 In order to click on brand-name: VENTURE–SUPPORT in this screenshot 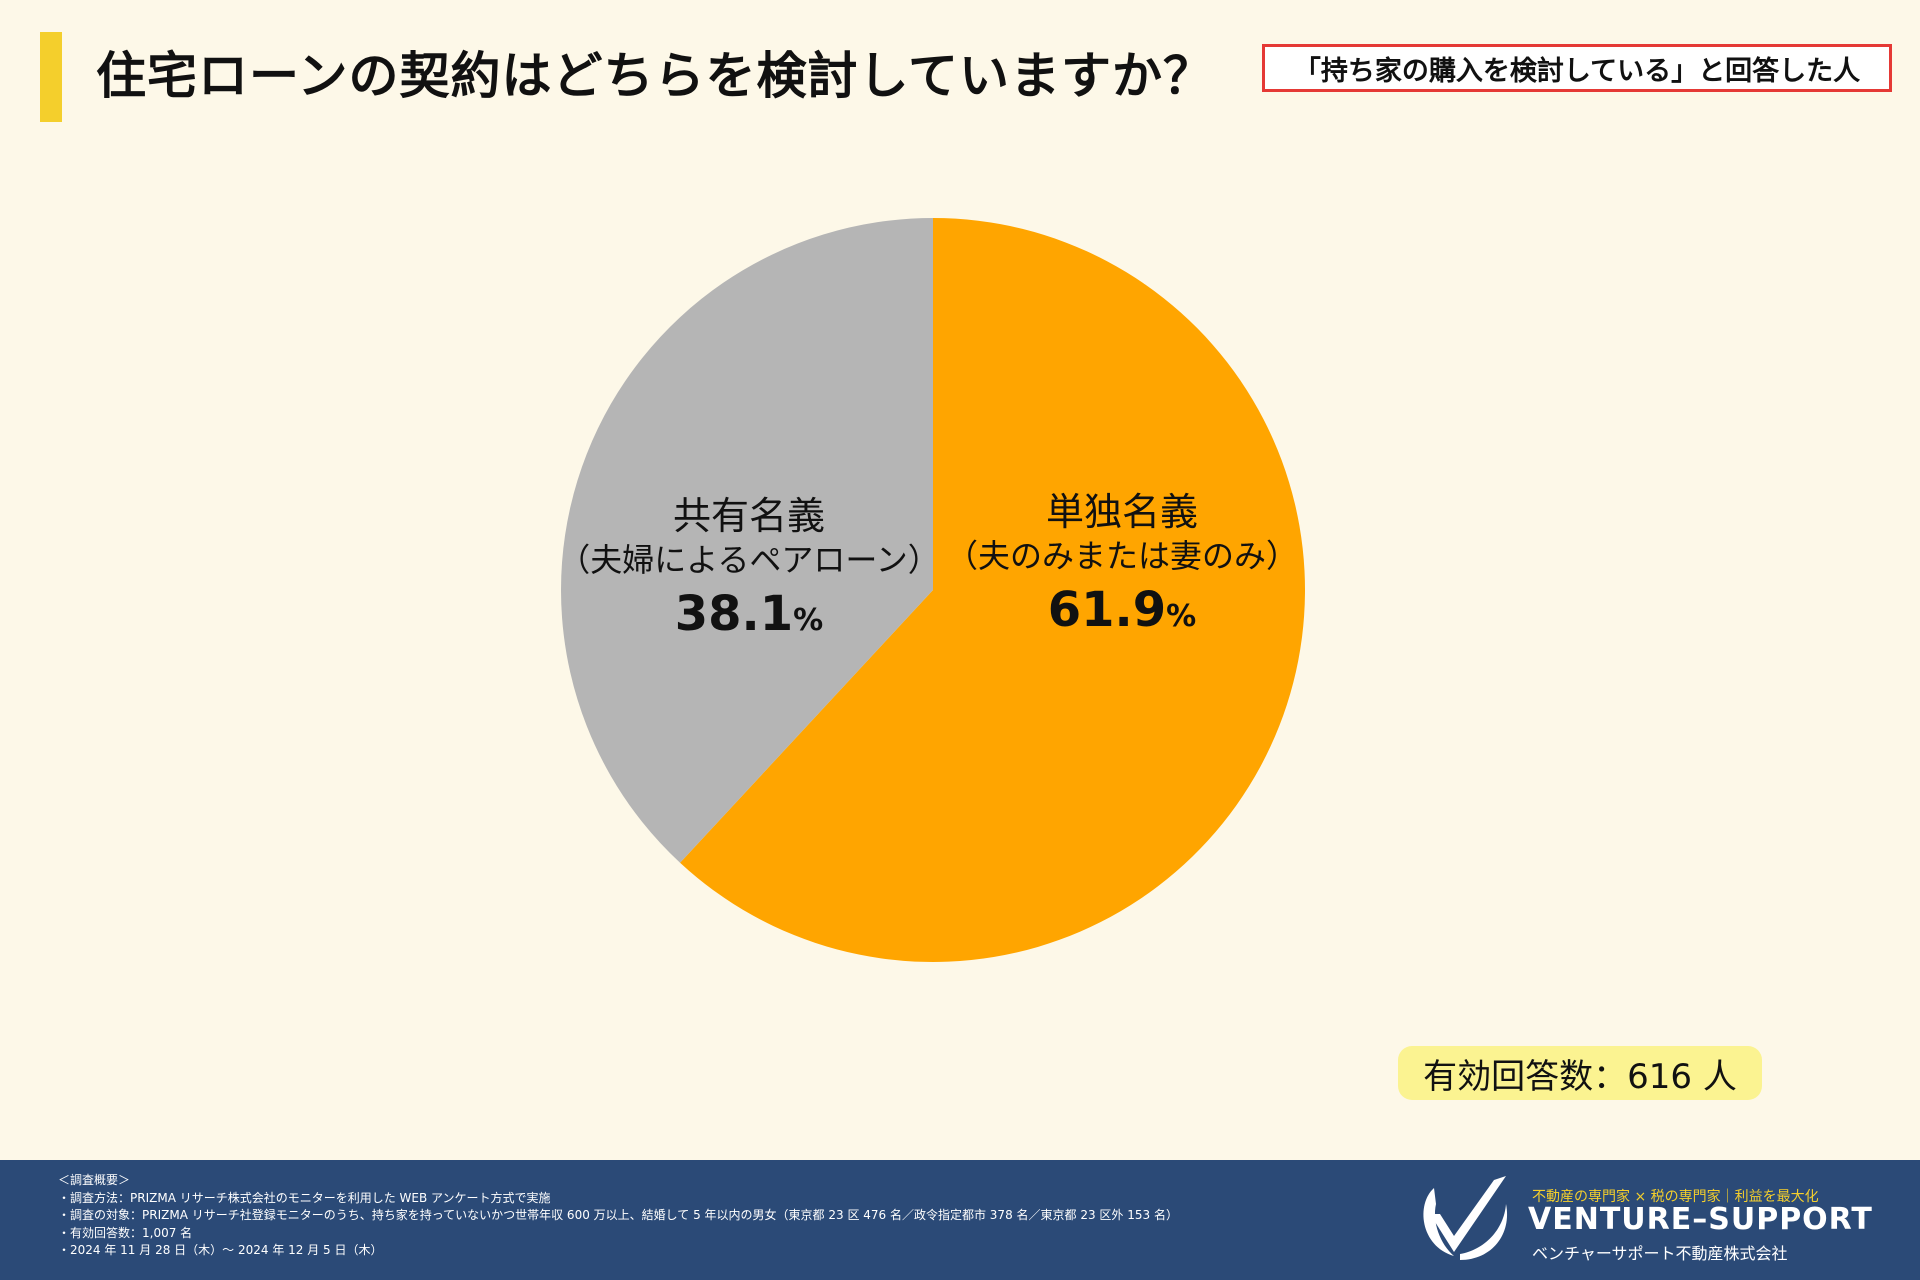, I will do `click(1700, 1219)`.